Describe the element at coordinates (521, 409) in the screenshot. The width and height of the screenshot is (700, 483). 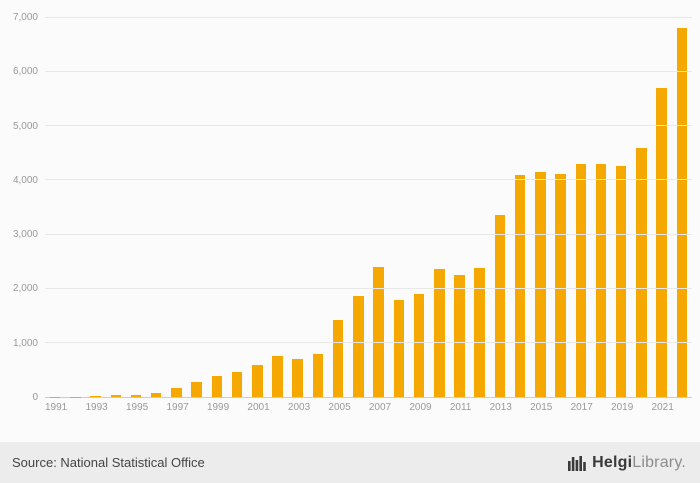
I see `x-tick-label-2014` at that location.